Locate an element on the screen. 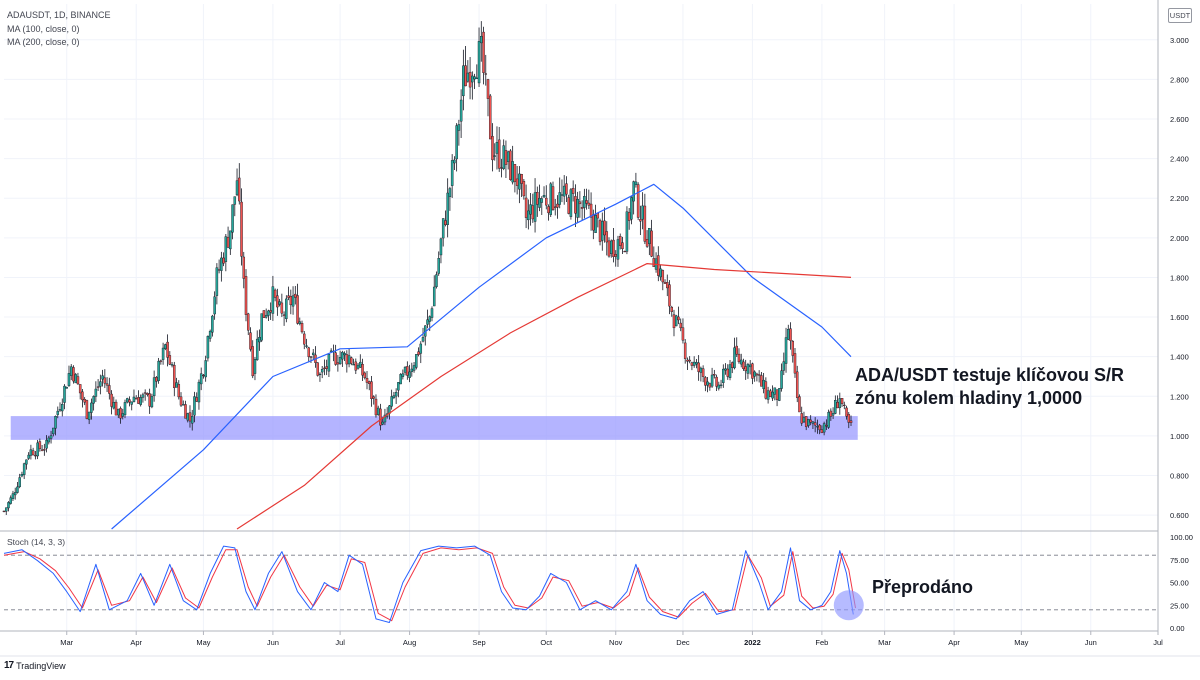  oversold-marker is located at coordinates (848, 605).